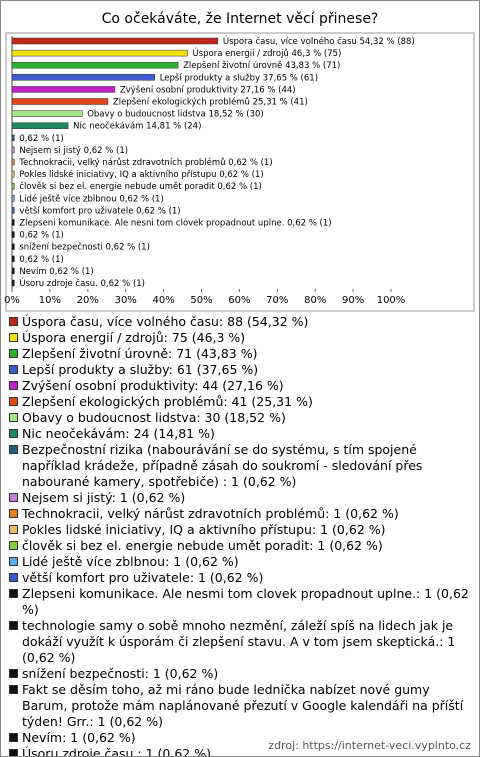  What do you see at coordinates (240, 578) in the screenshot?
I see `legend-item: větší komfort pro uživatele: 1 (0,62 %)` at bounding box center [240, 578].